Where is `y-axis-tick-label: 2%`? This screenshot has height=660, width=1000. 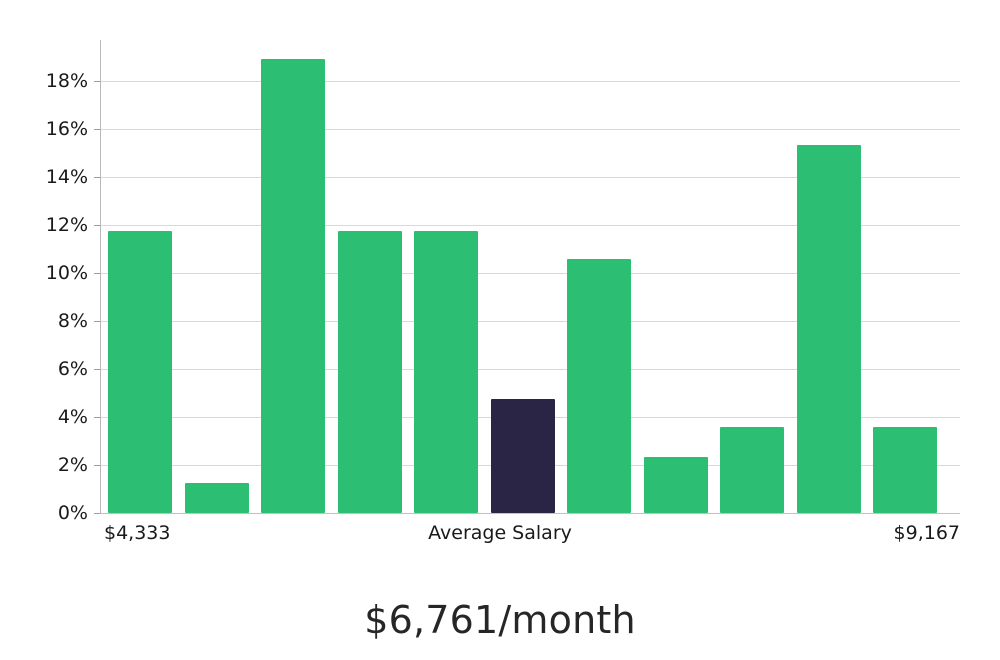 y-axis-tick-label: 2% is located at coordinates (72, 465).